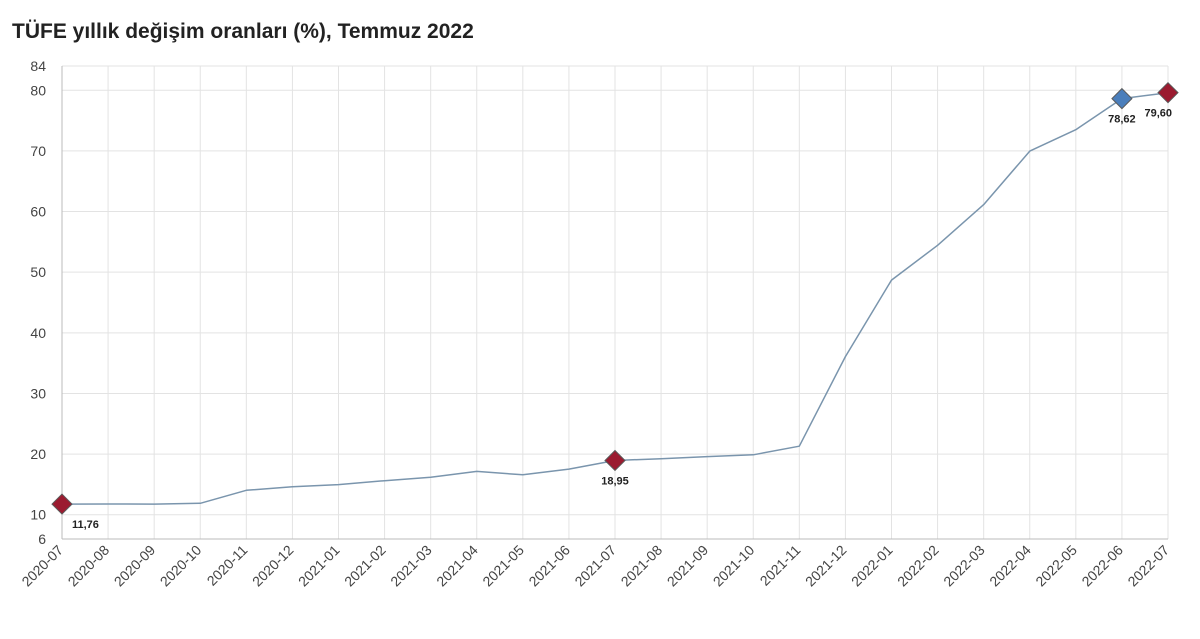 The image size is (1200, 639). What do you see at coordinates (642, 566) in the screenshot?
I see `x-tick-label: 2021-08` at bounding box center [642, 566].